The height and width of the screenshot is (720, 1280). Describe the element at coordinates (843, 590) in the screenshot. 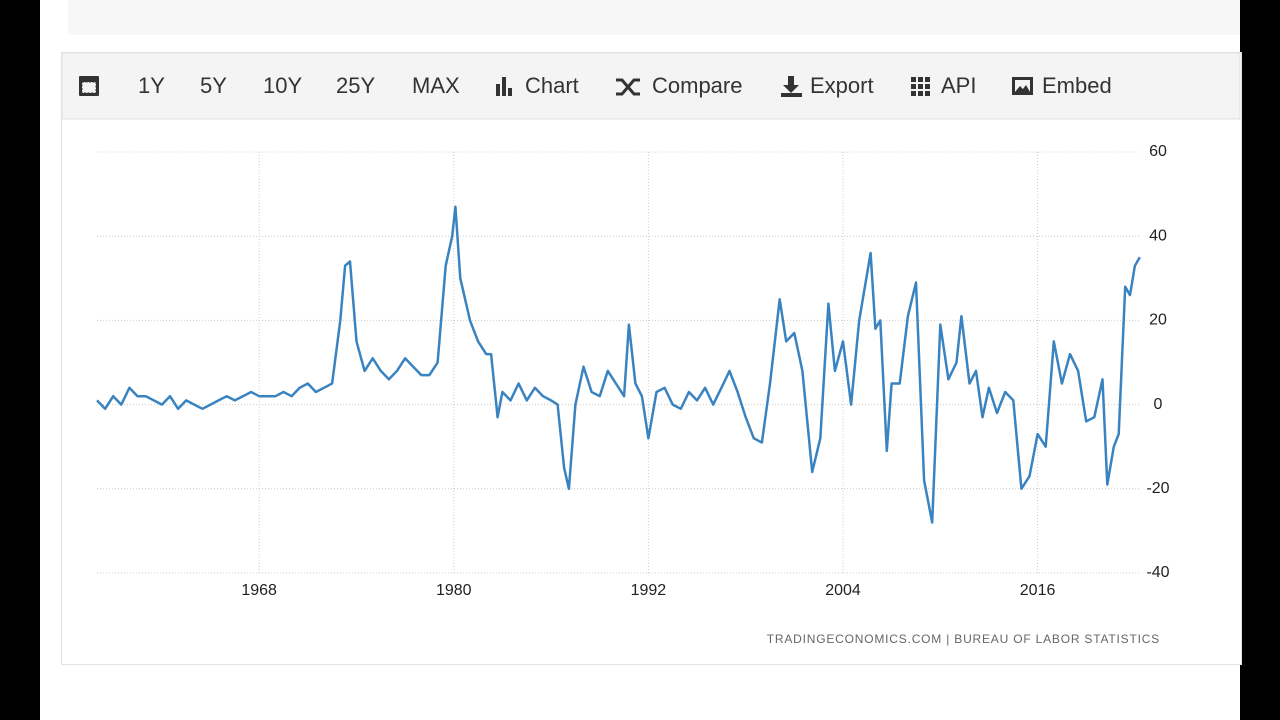

I see `x-tick-label: 2004` at that location.